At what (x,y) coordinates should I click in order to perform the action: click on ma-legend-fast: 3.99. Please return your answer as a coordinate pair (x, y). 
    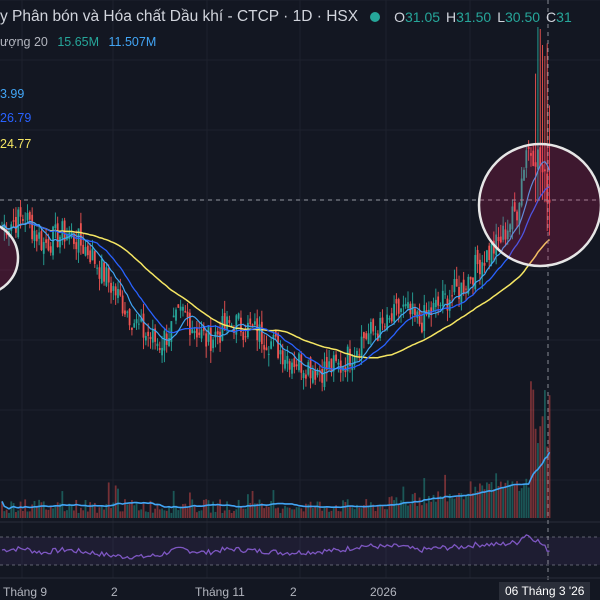
    Looking at the image, I should click on (12, 94).